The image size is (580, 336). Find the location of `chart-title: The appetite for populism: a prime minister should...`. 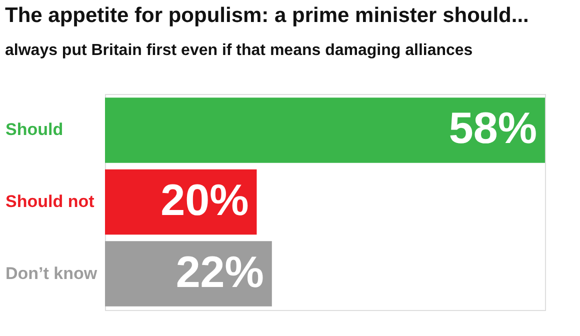

chart-title: The appetite for populism: a prime minister should... is located at coordinates (267, 15).